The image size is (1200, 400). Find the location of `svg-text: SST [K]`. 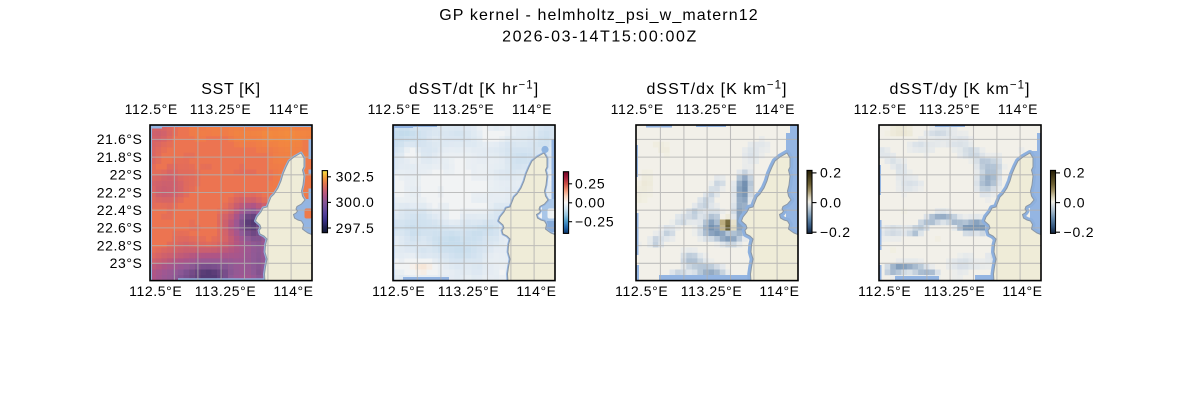

svg-text: SST [K] is located at coordinates (230, 89).